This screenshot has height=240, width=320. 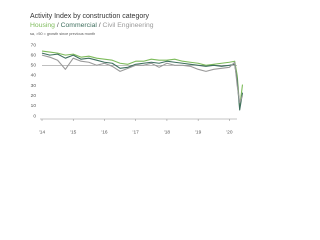 I want to click on note: sa, >50 = growth since previous month, so click(x=62, y=34).